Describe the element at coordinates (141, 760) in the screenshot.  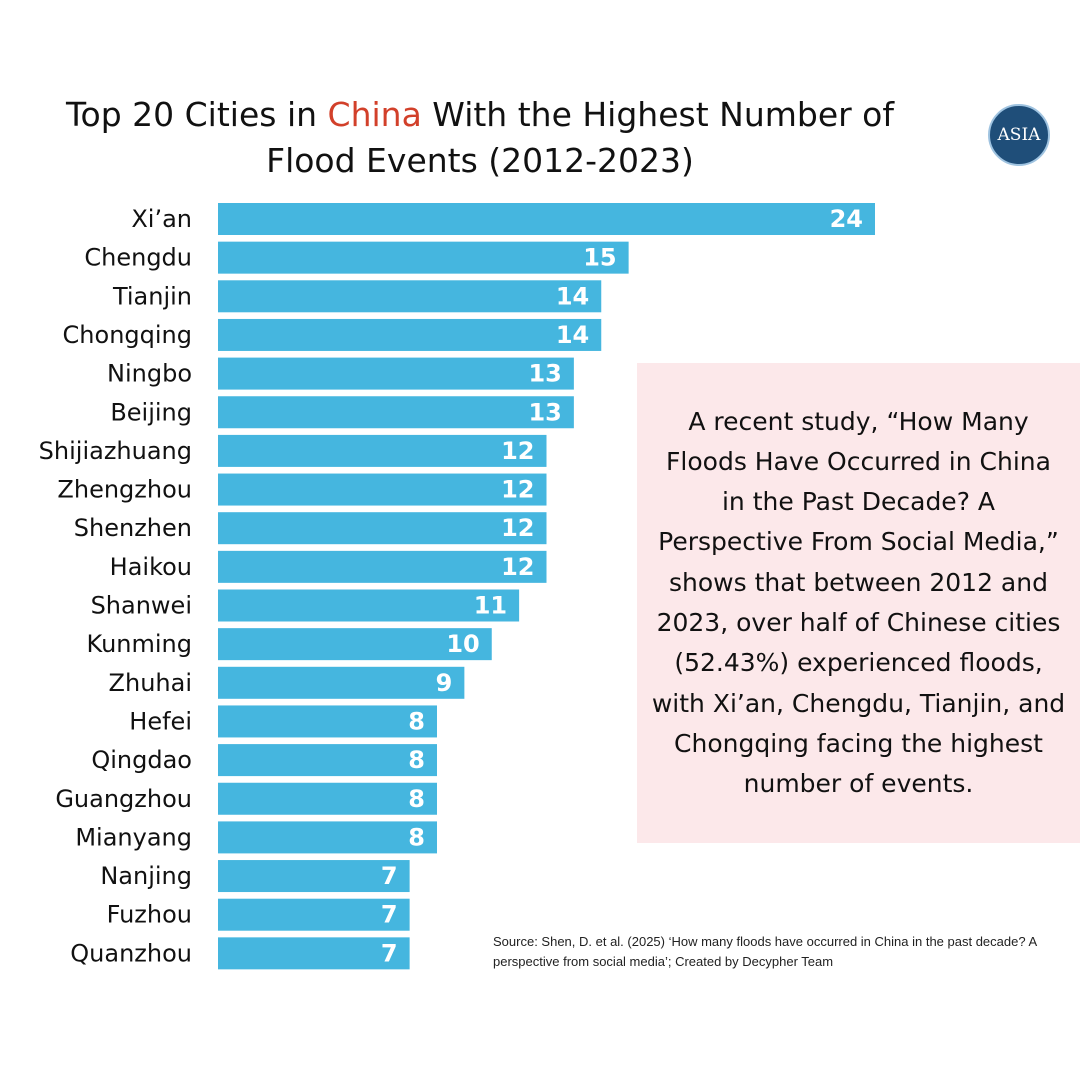
I see `category-label: Qingdao` at that location.